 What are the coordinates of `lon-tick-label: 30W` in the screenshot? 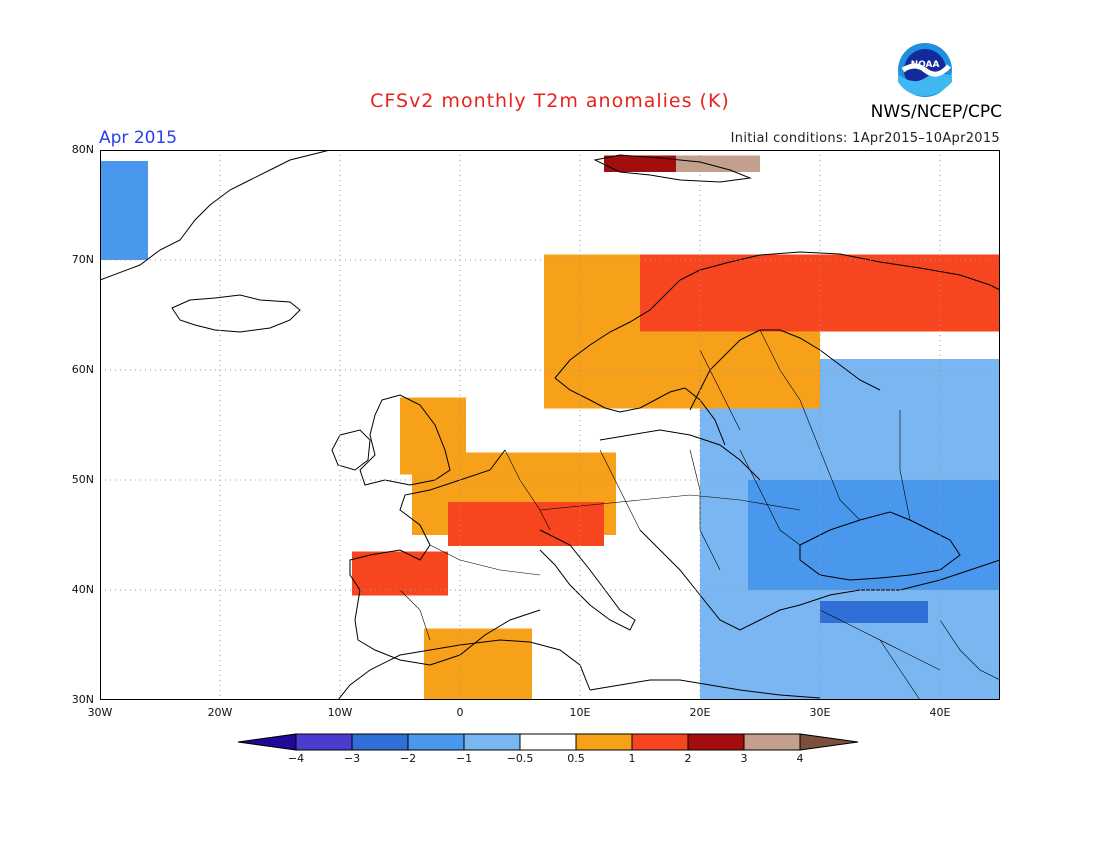 It's located at (100, 712).